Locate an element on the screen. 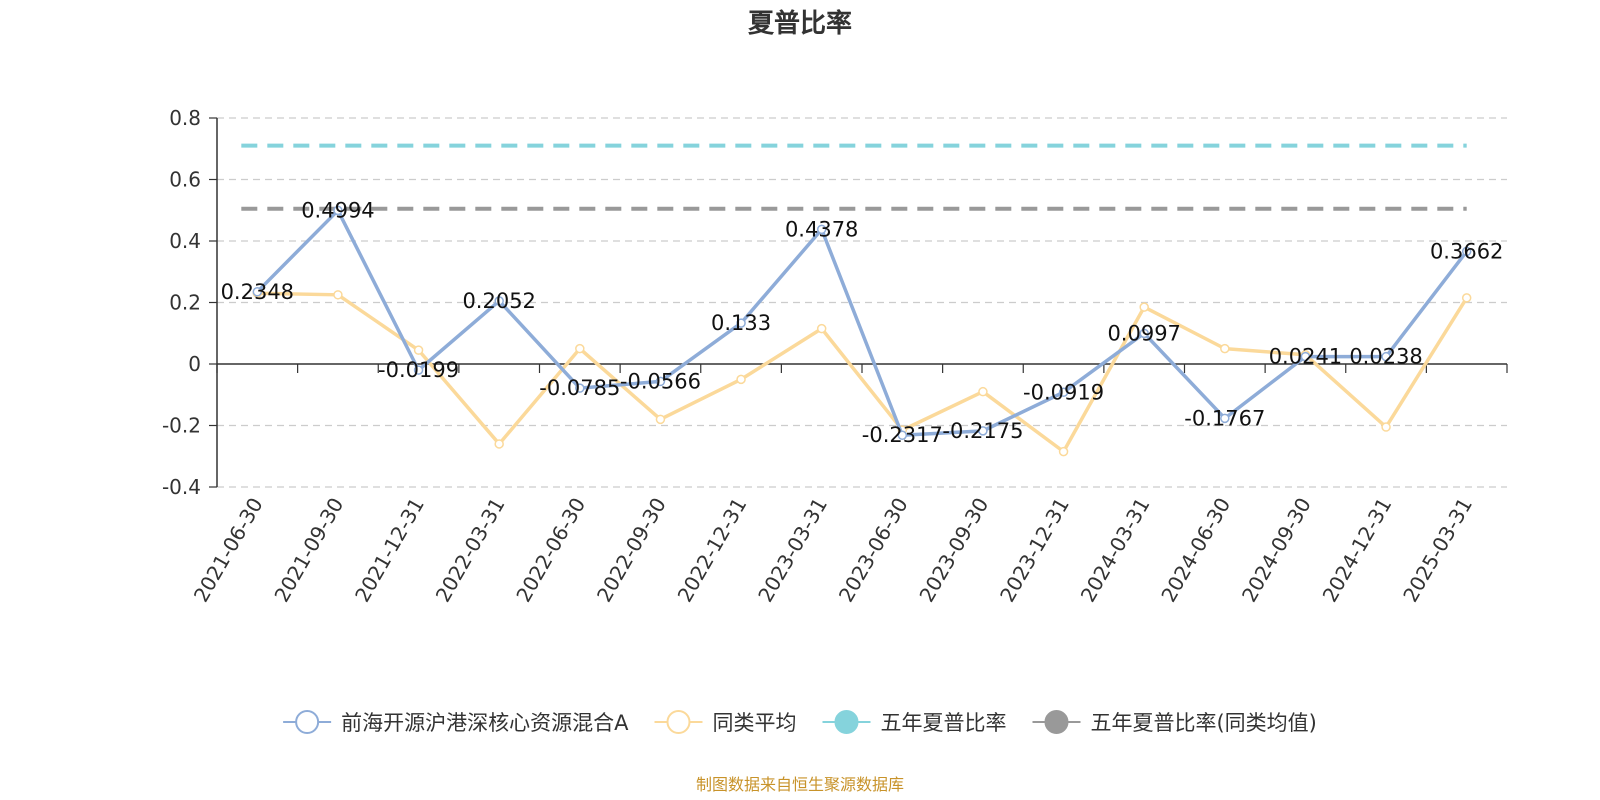  x-tick-label: 2024-03-31 is located at coordinates (1115, 550).